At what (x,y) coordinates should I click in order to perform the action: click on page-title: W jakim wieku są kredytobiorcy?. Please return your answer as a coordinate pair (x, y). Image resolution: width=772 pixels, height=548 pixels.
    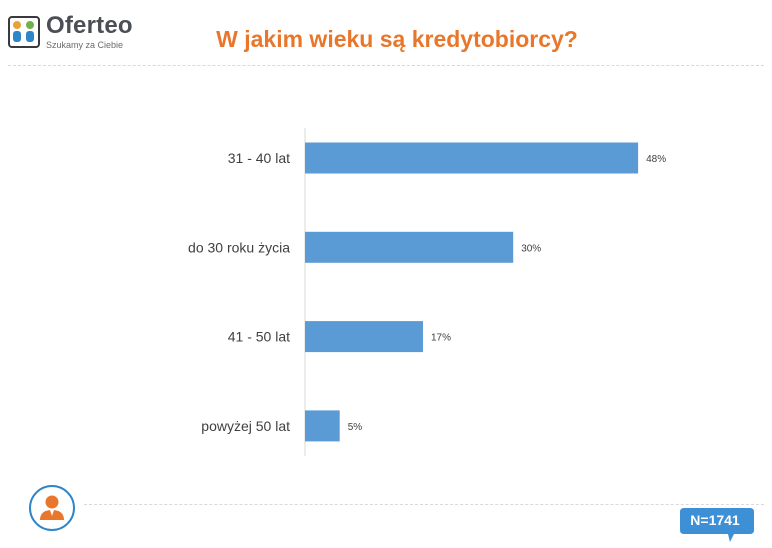
    Looking at the image, I should click on (386, 39).